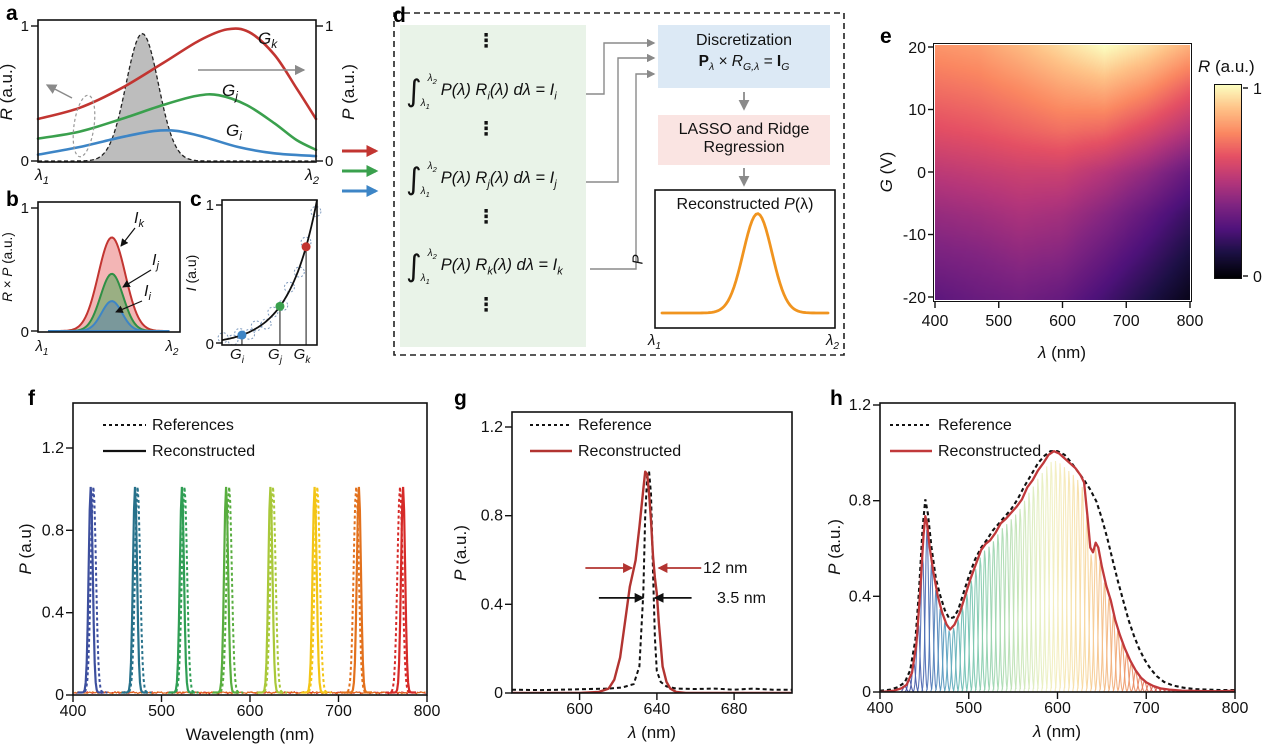  I want to click on xtick-label: 640, so click(657, 709).